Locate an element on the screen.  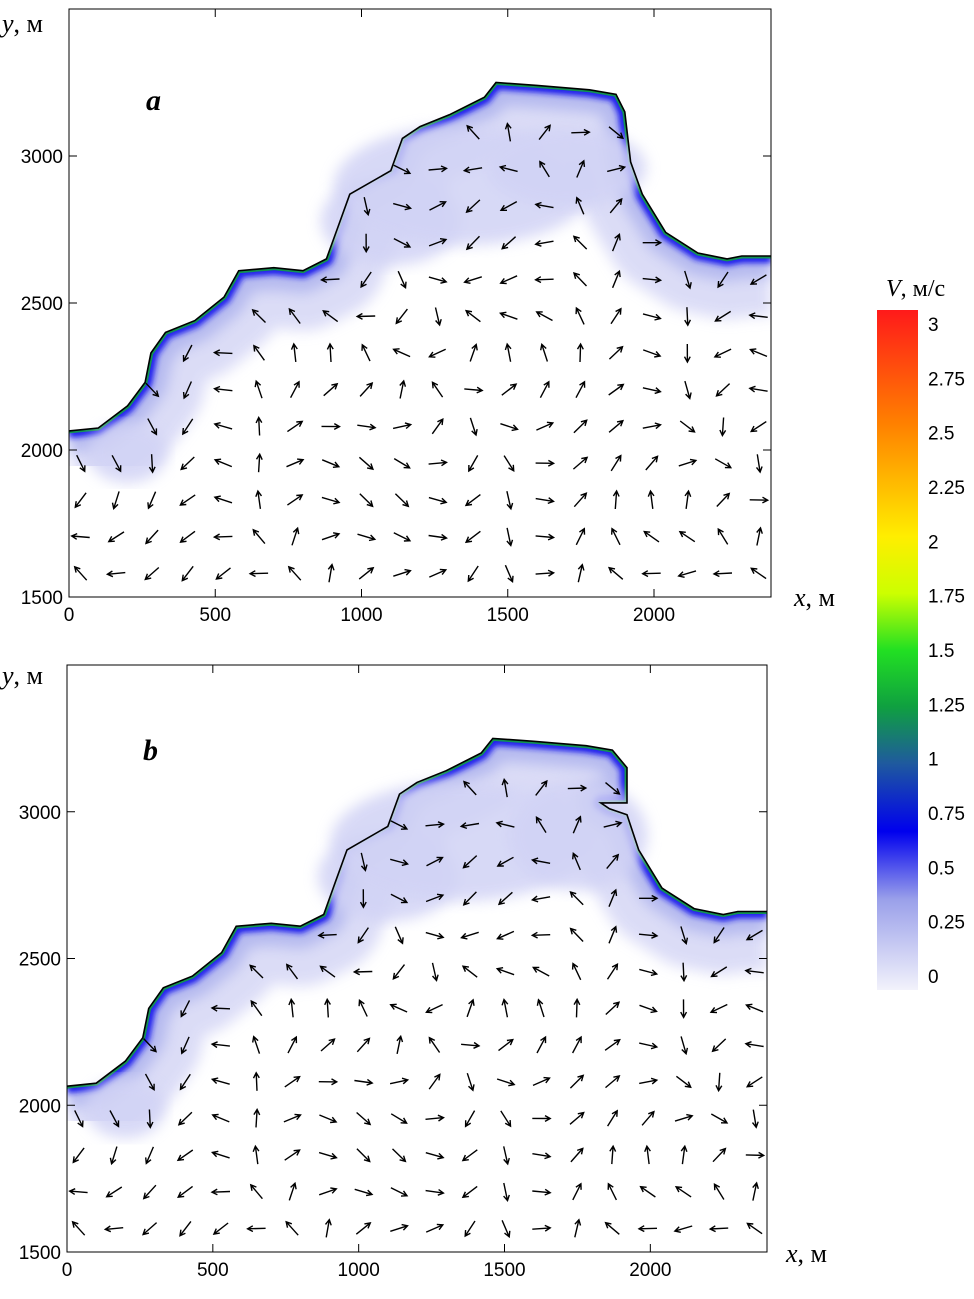
y-axis-var-a: y is located at coordinates (7, 23).